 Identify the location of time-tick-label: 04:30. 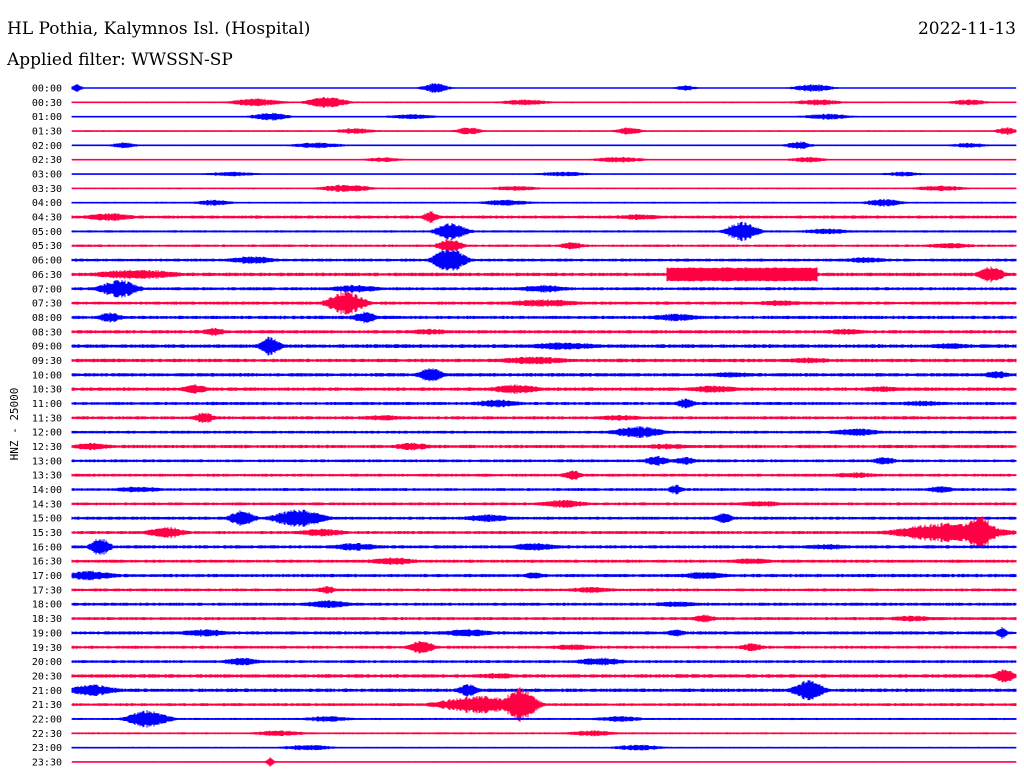
(47, 218).